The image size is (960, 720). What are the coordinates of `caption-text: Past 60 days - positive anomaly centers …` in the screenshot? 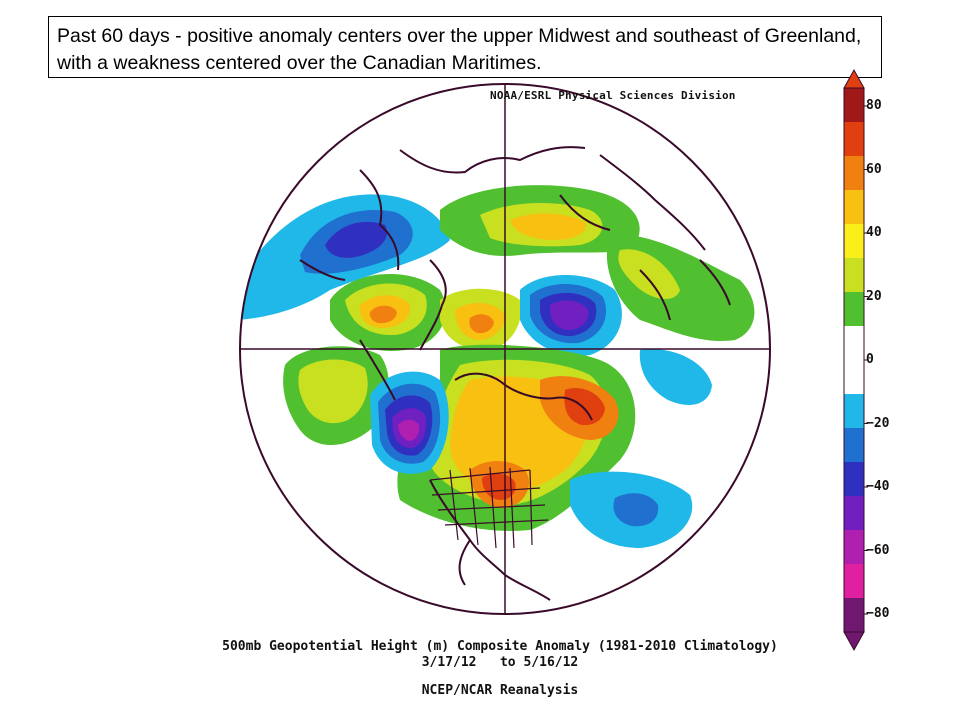 It's located at (459, 49).